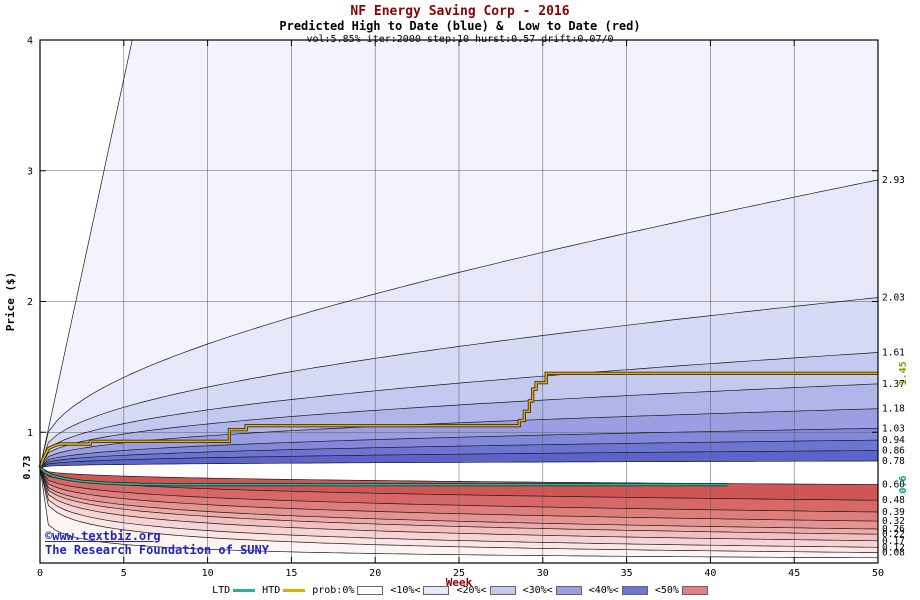 The width and height of the screenshot is (920, 600). I want to click on ltd-line, so click(383, 476).